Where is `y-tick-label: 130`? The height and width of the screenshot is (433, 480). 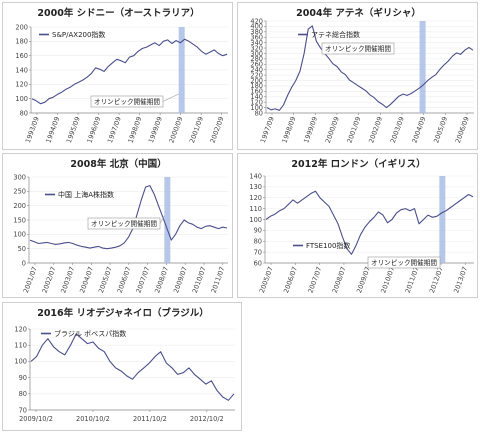 y-tick-label: 130 is located at coordinates (255, 187).